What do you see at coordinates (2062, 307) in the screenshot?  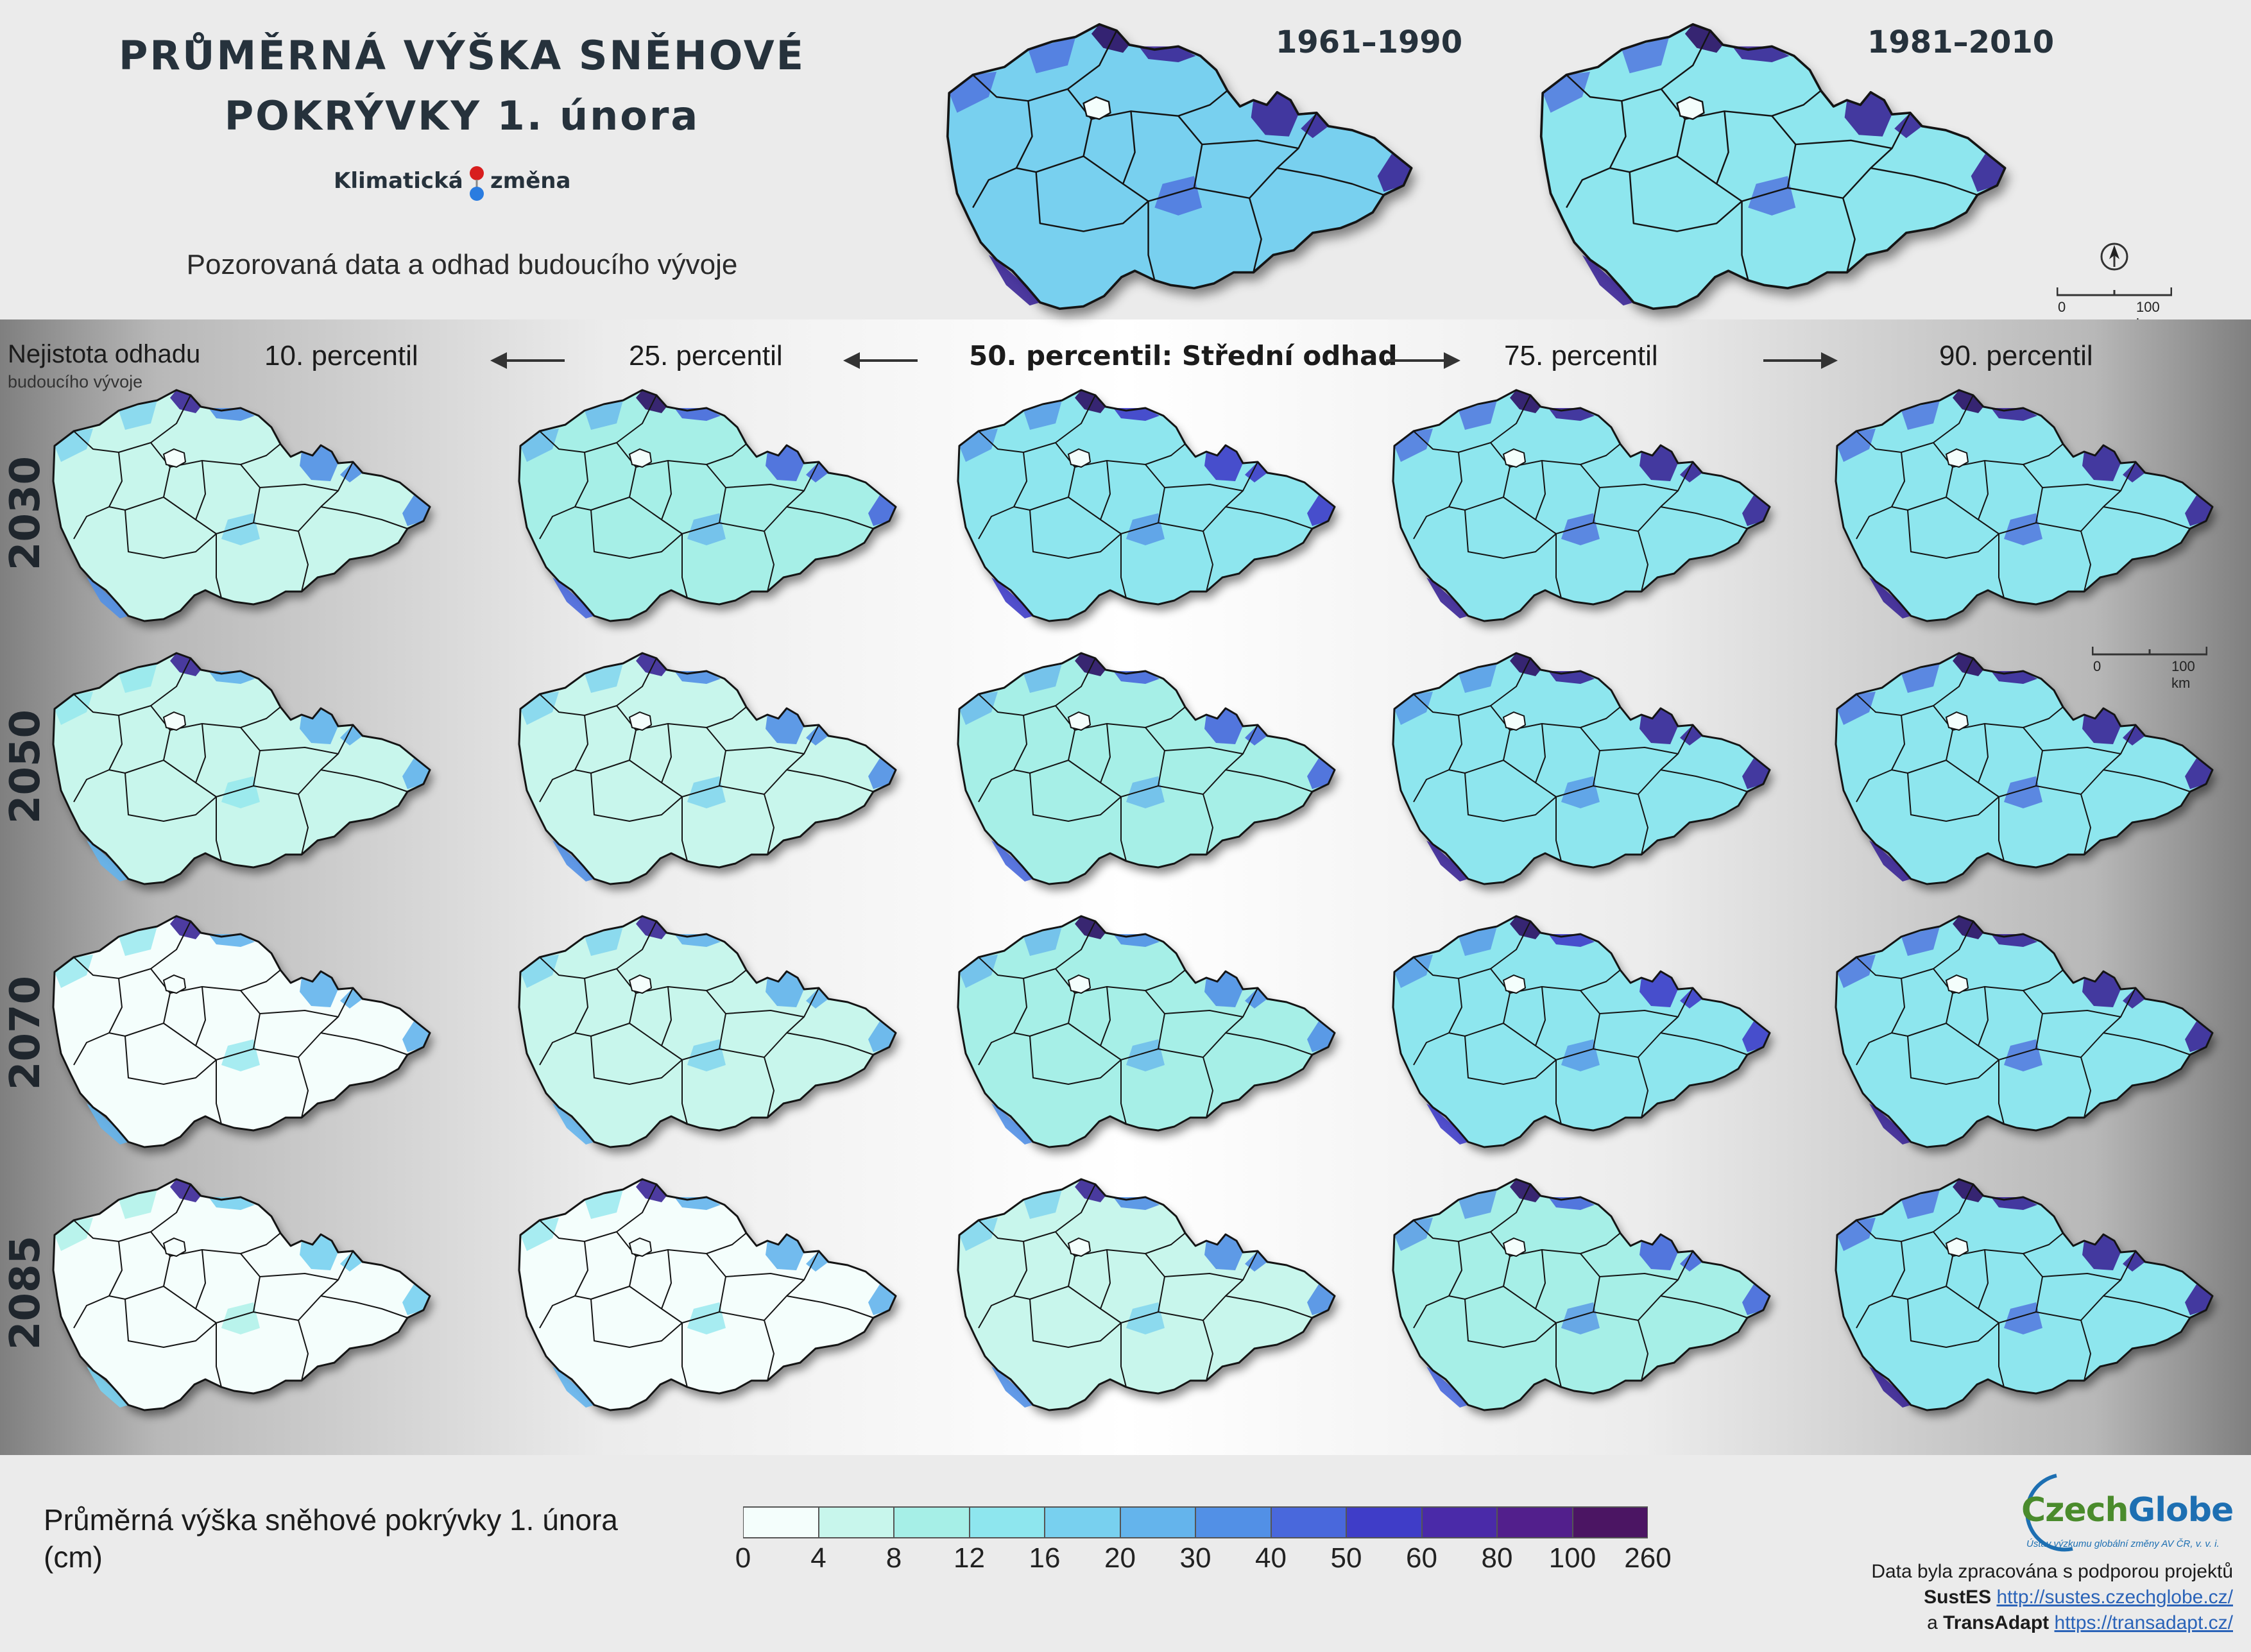 I see `scalebar-top-zero: 0` at bounding box center [2062, 307].